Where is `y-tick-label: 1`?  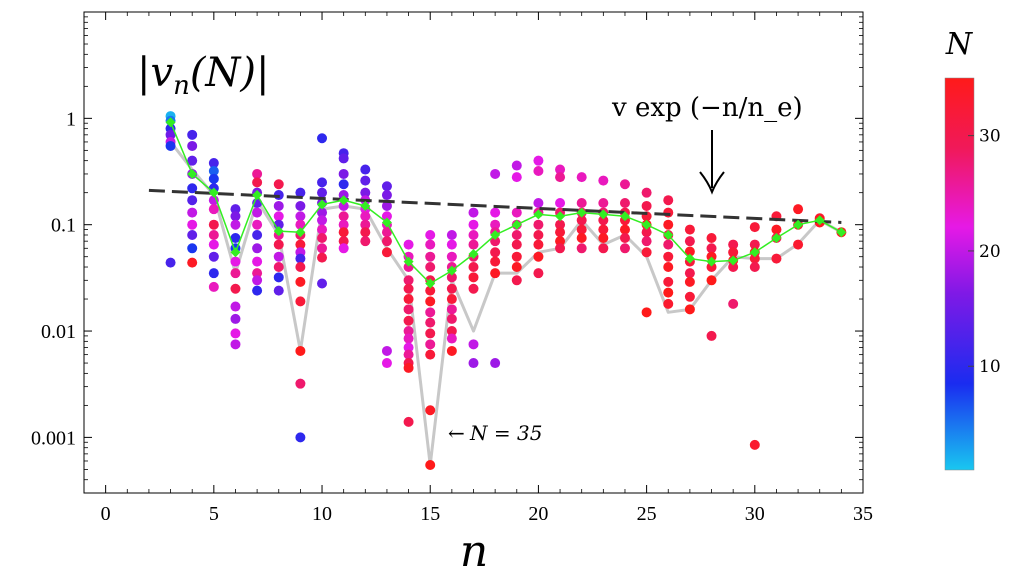 y-tick-label: 1 is located at coordinates (71, 119).